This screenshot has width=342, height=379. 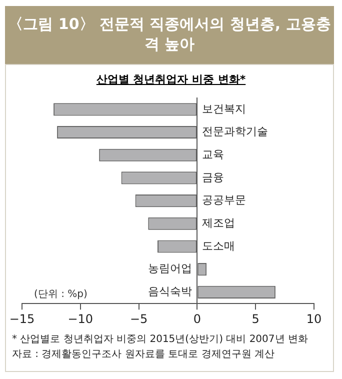 I want to click on y-tick-label: 금융, so click(x=213, y=177).